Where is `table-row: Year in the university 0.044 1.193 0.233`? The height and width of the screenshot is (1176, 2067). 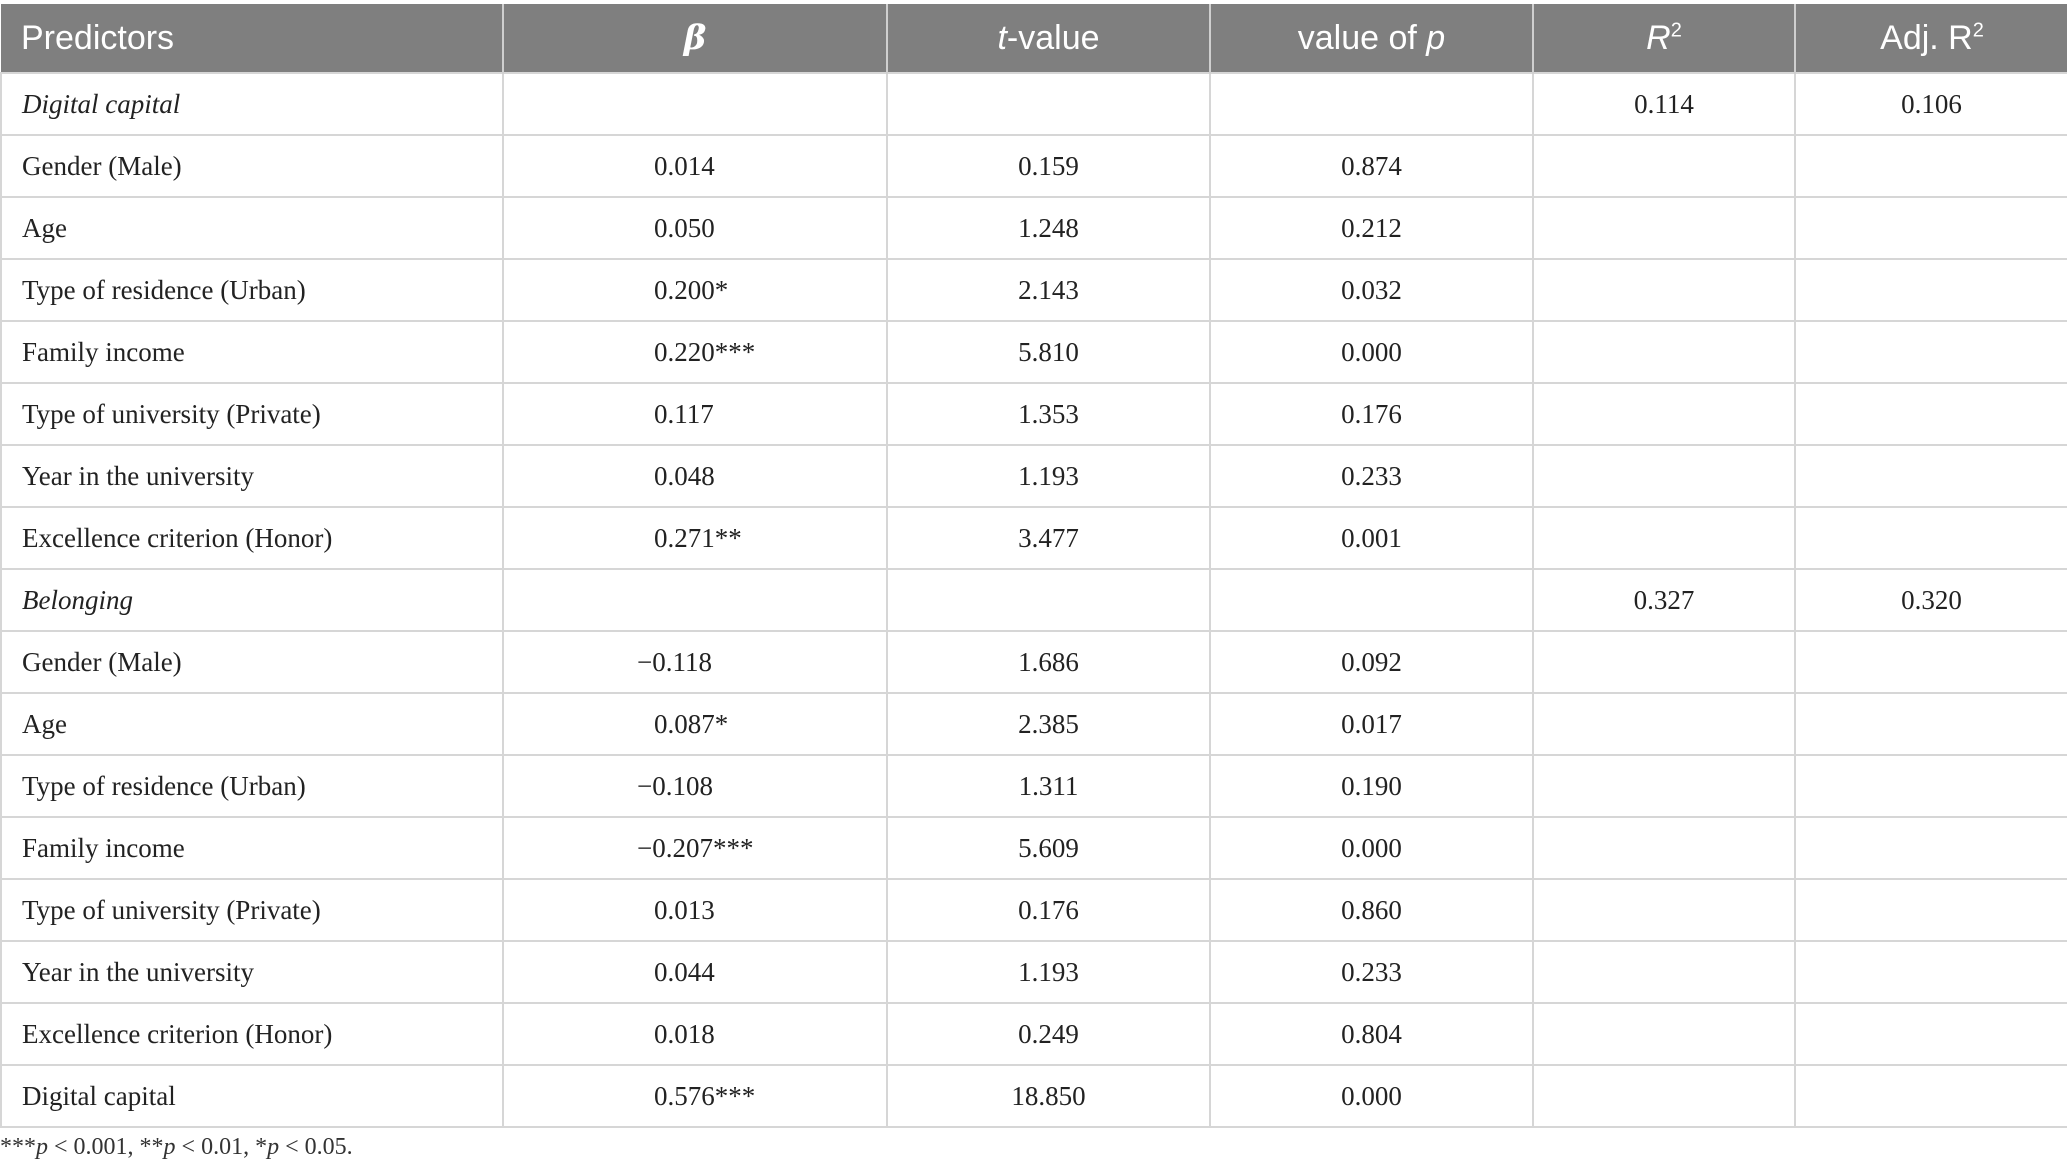 table-row: Year in the university 0.044 1.193 0.233 is located at coordinates (1033, 972).